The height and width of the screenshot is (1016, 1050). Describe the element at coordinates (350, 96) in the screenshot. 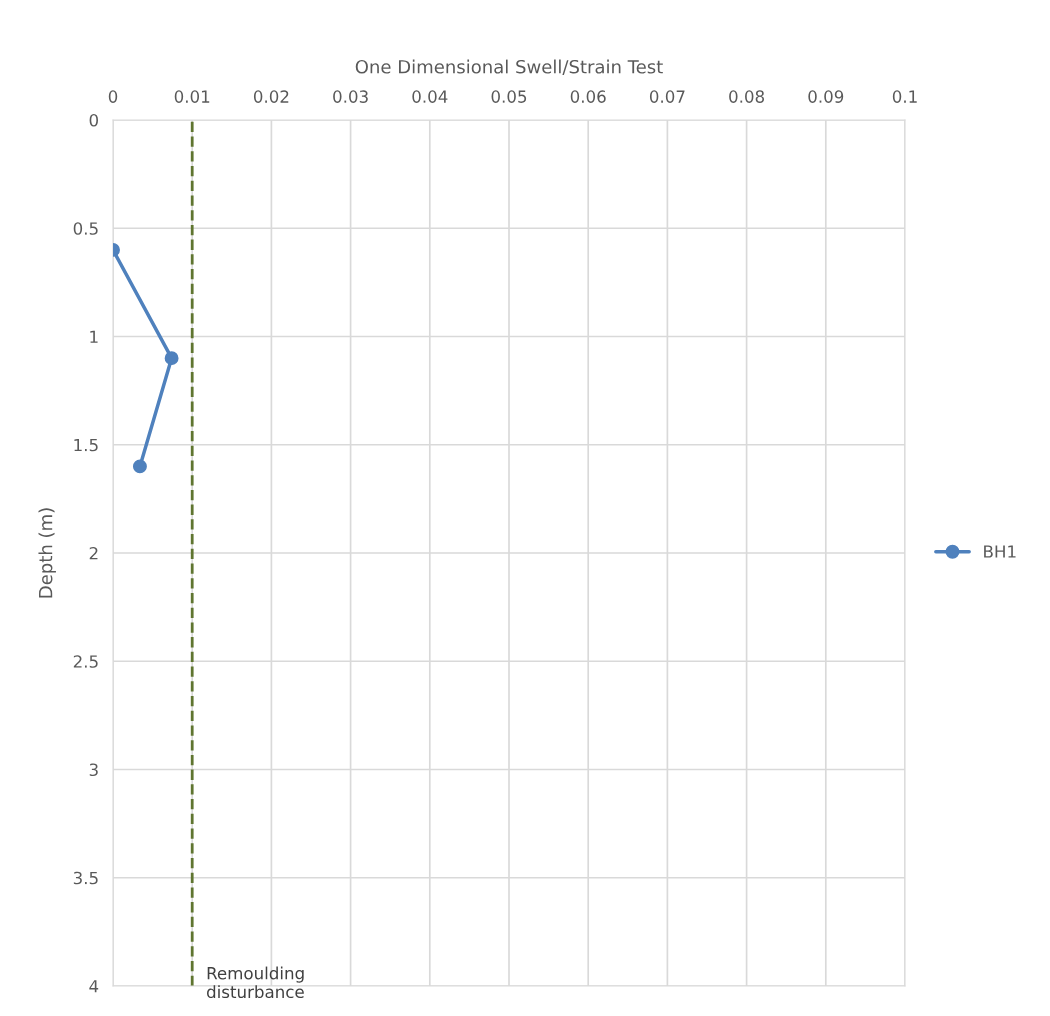

I see `x-tick-label: 0.03` at that location.